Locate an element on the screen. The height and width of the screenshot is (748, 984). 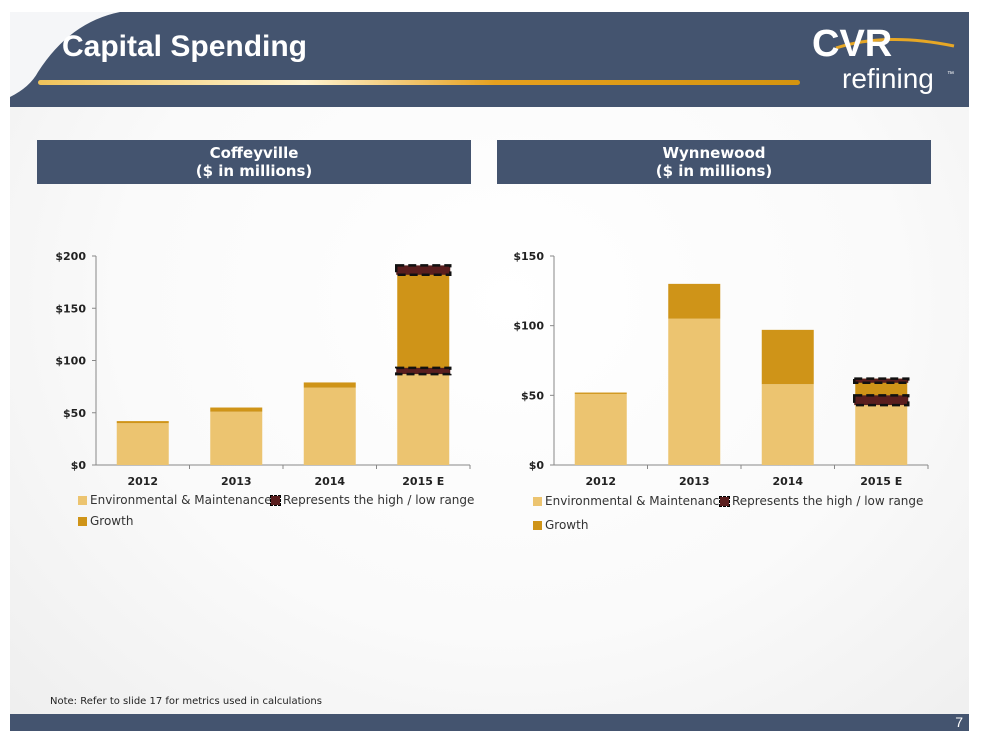
page-number: 7 is located at coordinates (959, 722).